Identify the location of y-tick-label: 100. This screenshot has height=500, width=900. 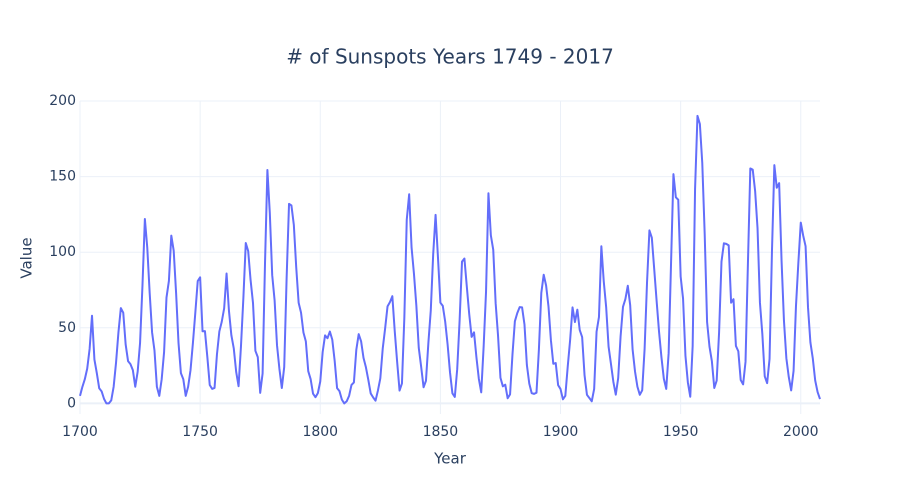
(62, 252).